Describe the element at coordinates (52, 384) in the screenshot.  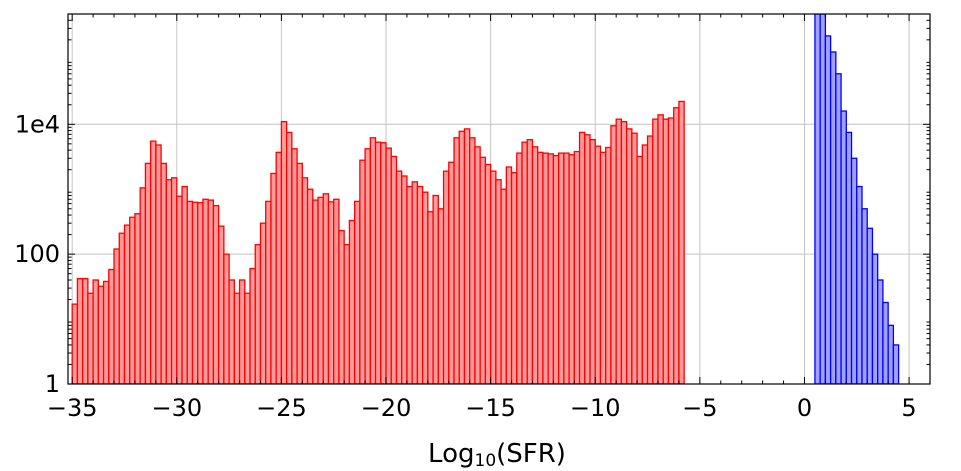
I see `y-tick-label: 1` at that location.